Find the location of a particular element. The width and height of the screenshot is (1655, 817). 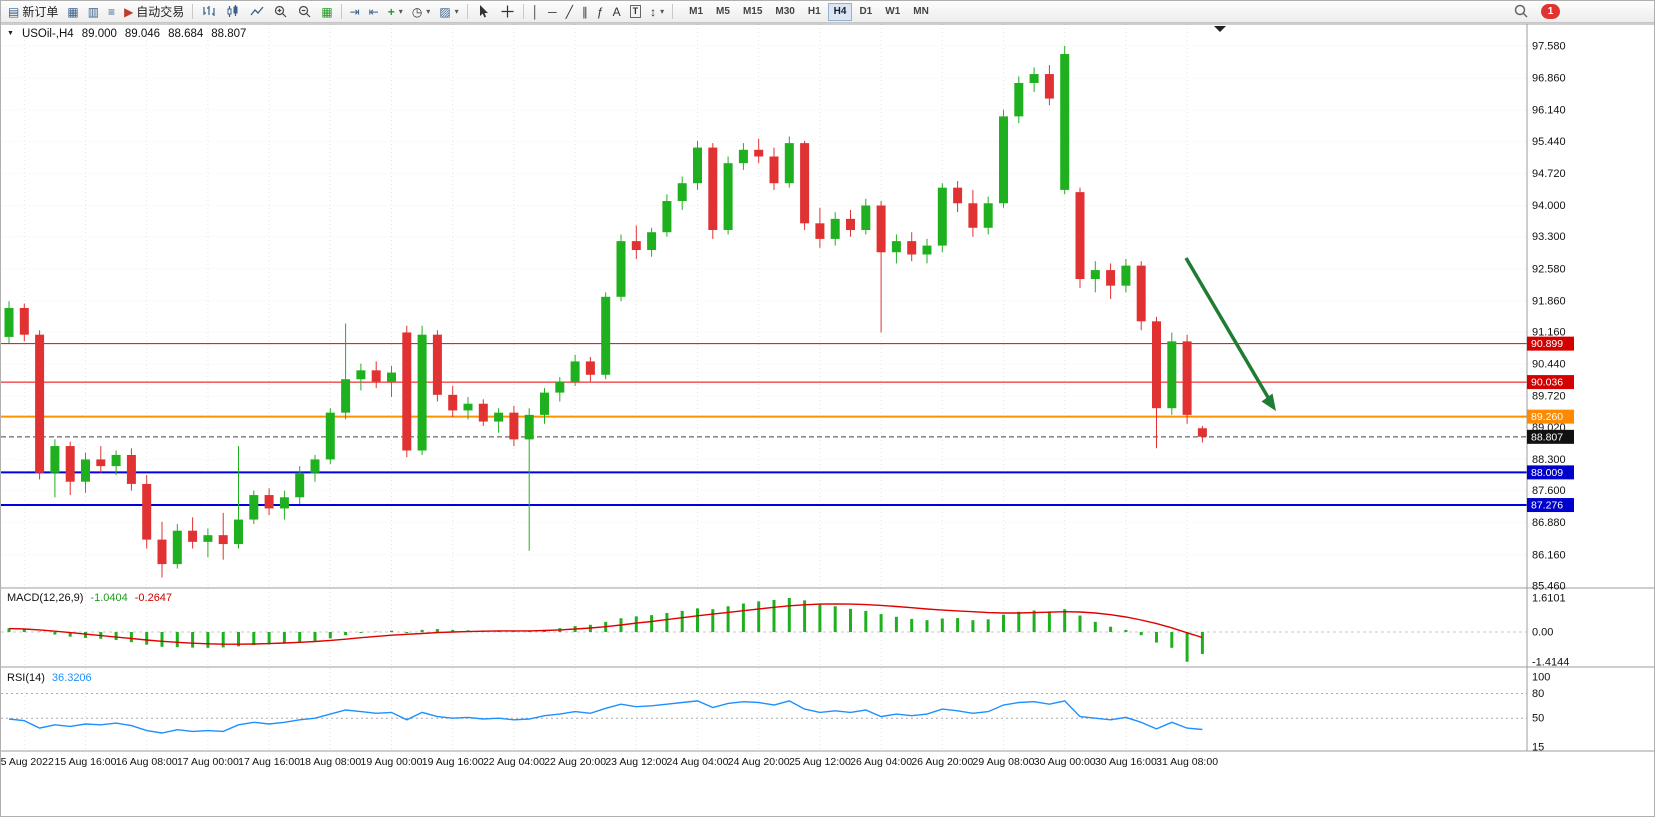

templates-dropdown: ▨ ▾ is located at coordinates (448, 12).